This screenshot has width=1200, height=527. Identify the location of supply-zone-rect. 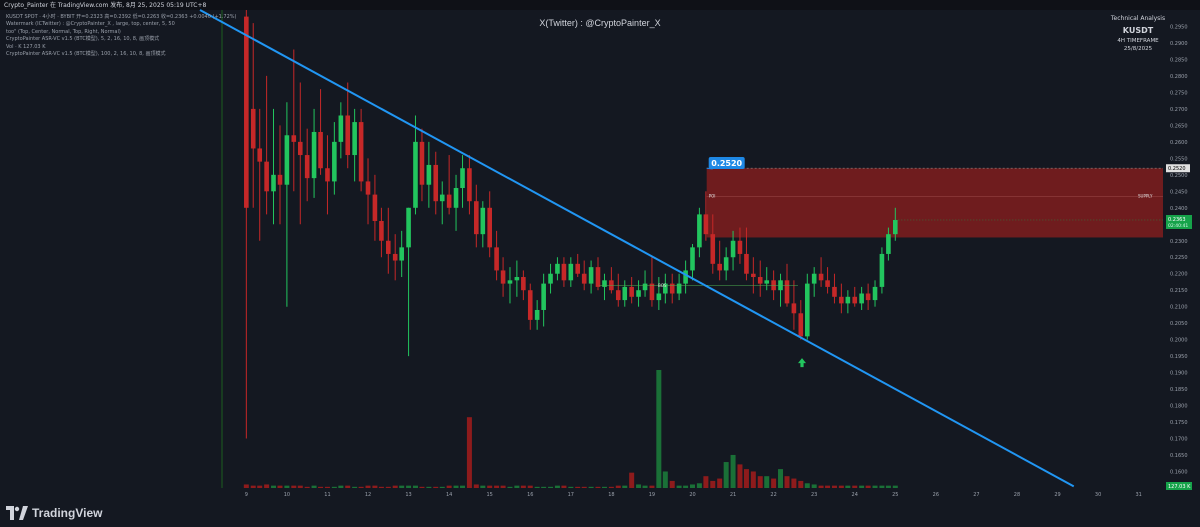
(934, 203).